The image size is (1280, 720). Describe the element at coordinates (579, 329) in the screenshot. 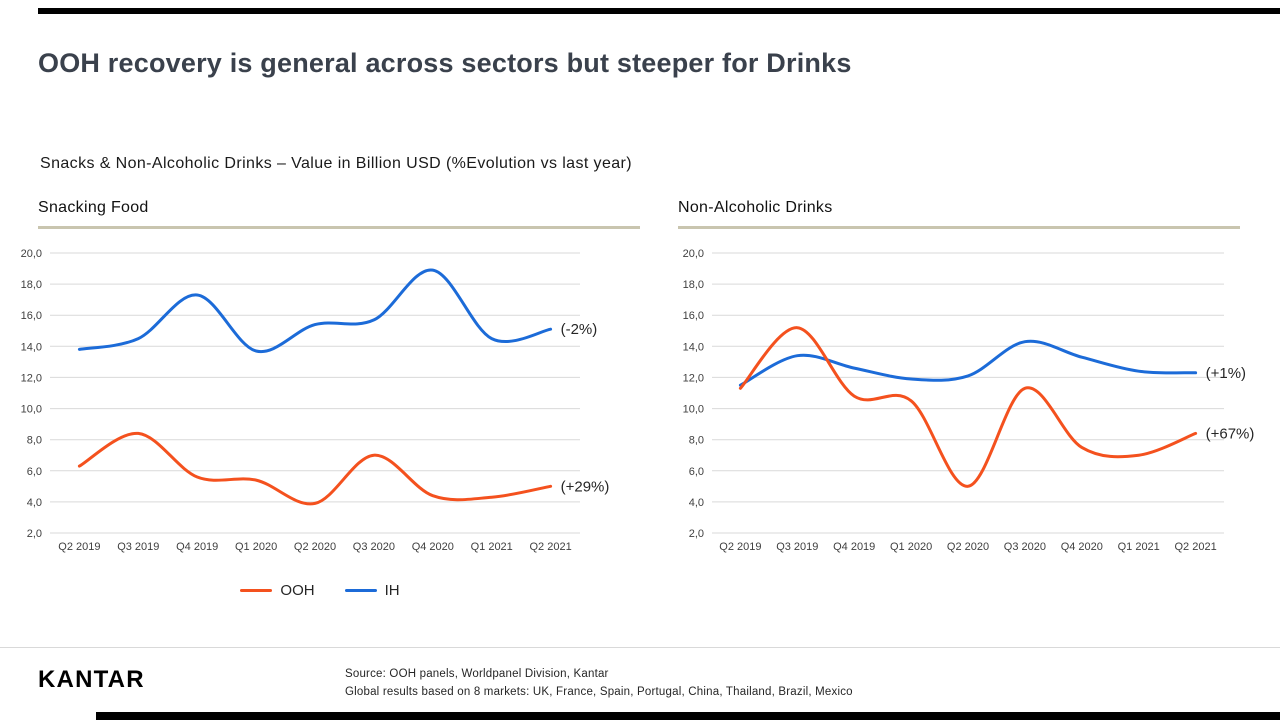

I see `svg-text: (-2%)` at that location.